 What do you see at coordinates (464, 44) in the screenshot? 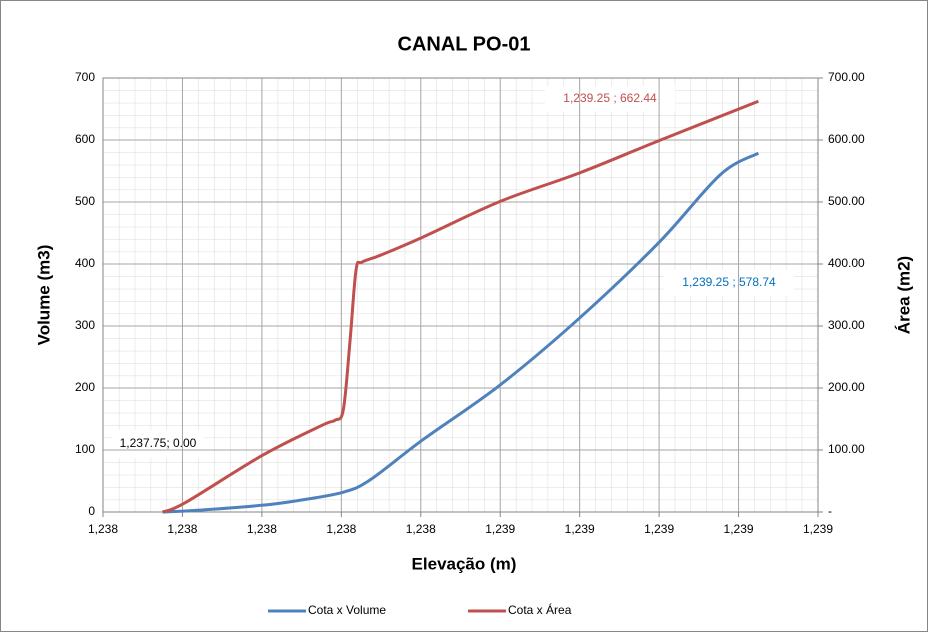
I see `chart-title: CANAL PO-01` at bounding box center [464, 44].